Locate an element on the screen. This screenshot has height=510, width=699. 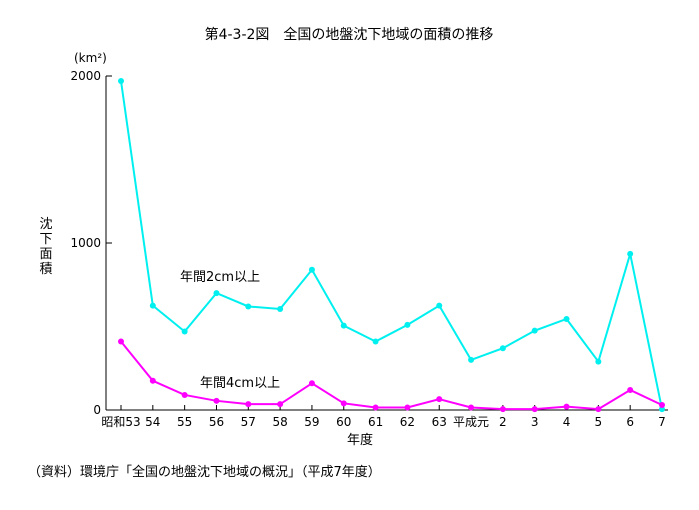
x-tick-label: 56 is located at coordinates (216, 422).